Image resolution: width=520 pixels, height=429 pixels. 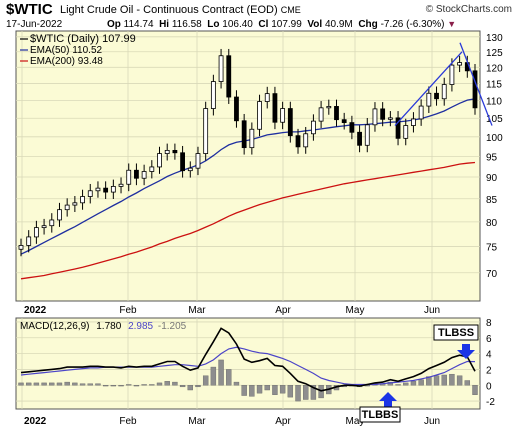 I want to click on macd-y-tick: 4, so click(x=489, y=355).